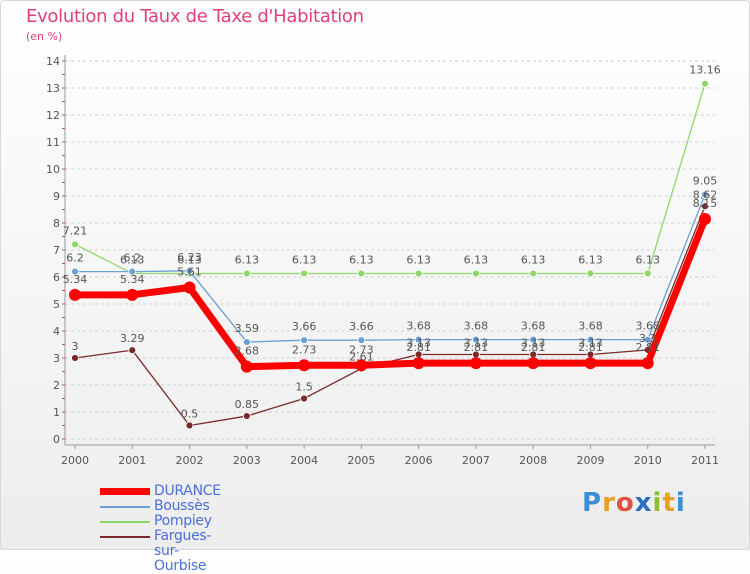  Describe the element at coordinates (44, 36) in the screenshot. I see `chart-subtitle: (en %)` at that location.